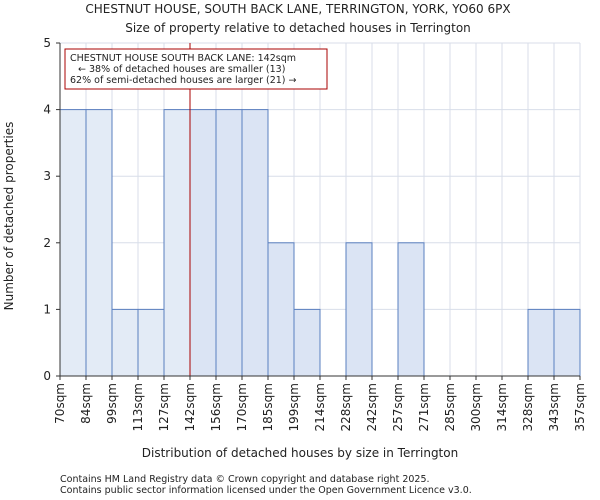 This screenshot has height=500, width=600. Describe the element at coordinates (47, 43) in the screenshot. I see `y-tick-label: 5` at that location.